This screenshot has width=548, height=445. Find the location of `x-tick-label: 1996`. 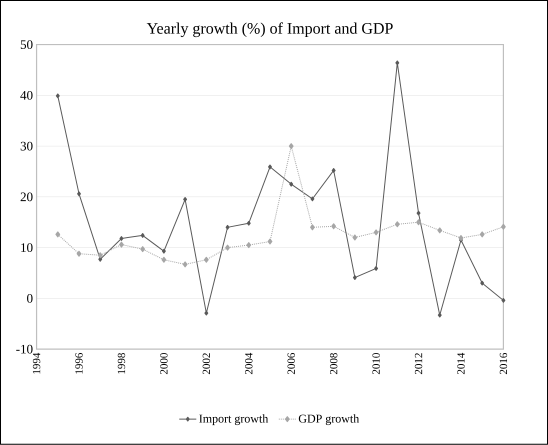

x-tick-label: 1996 is located at coordinates (79, 363).